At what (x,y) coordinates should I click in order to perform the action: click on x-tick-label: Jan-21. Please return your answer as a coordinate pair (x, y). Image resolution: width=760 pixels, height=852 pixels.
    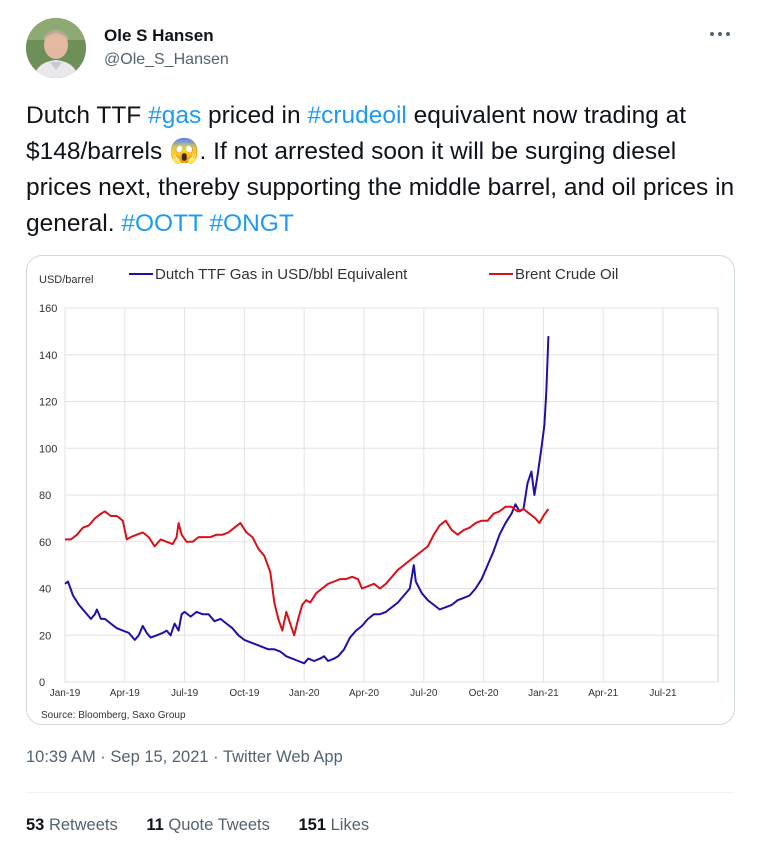
    Looking at the image, I should click on (543, 693).